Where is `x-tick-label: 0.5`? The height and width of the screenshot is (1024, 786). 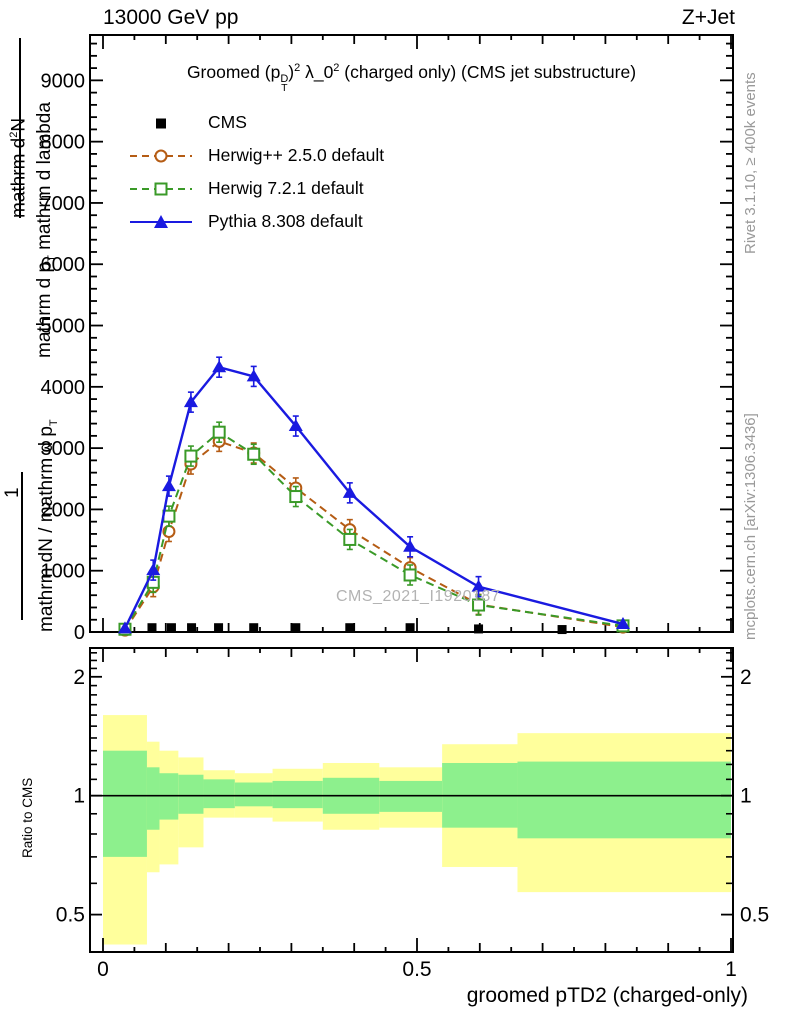
x-tick-label: 0.5 is located at coordinates (416, 969).